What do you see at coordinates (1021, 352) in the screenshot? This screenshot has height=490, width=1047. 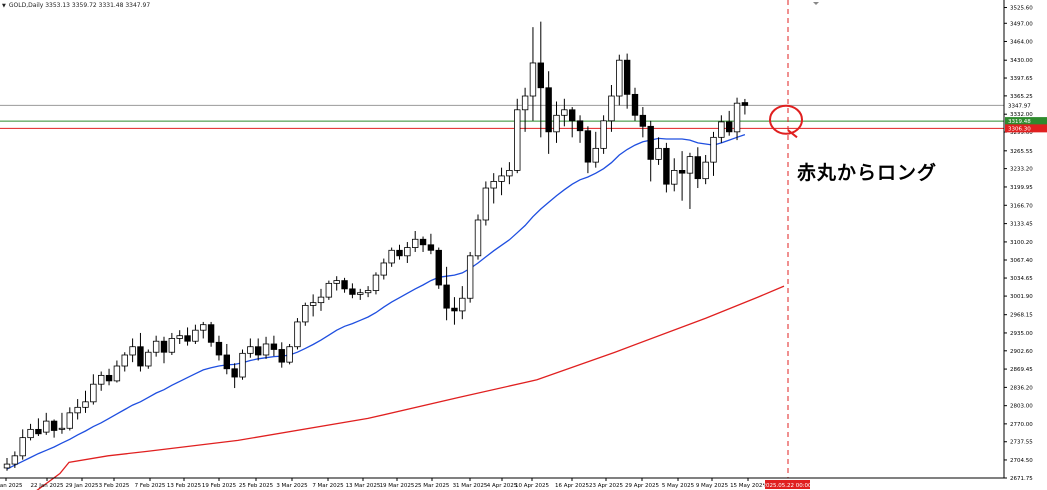 I see `price-tick-label: 2902.60` at bounding box center [1021, 352].